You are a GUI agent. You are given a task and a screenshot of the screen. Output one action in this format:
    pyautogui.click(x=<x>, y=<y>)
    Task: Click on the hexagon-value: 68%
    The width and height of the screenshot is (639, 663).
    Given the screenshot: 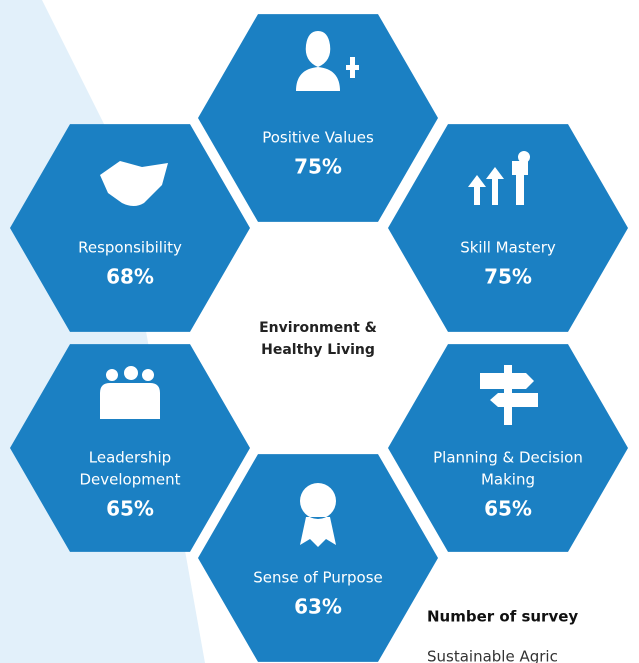 What is the action you would take?
    pyautogui.click(x=130, y=277)
    